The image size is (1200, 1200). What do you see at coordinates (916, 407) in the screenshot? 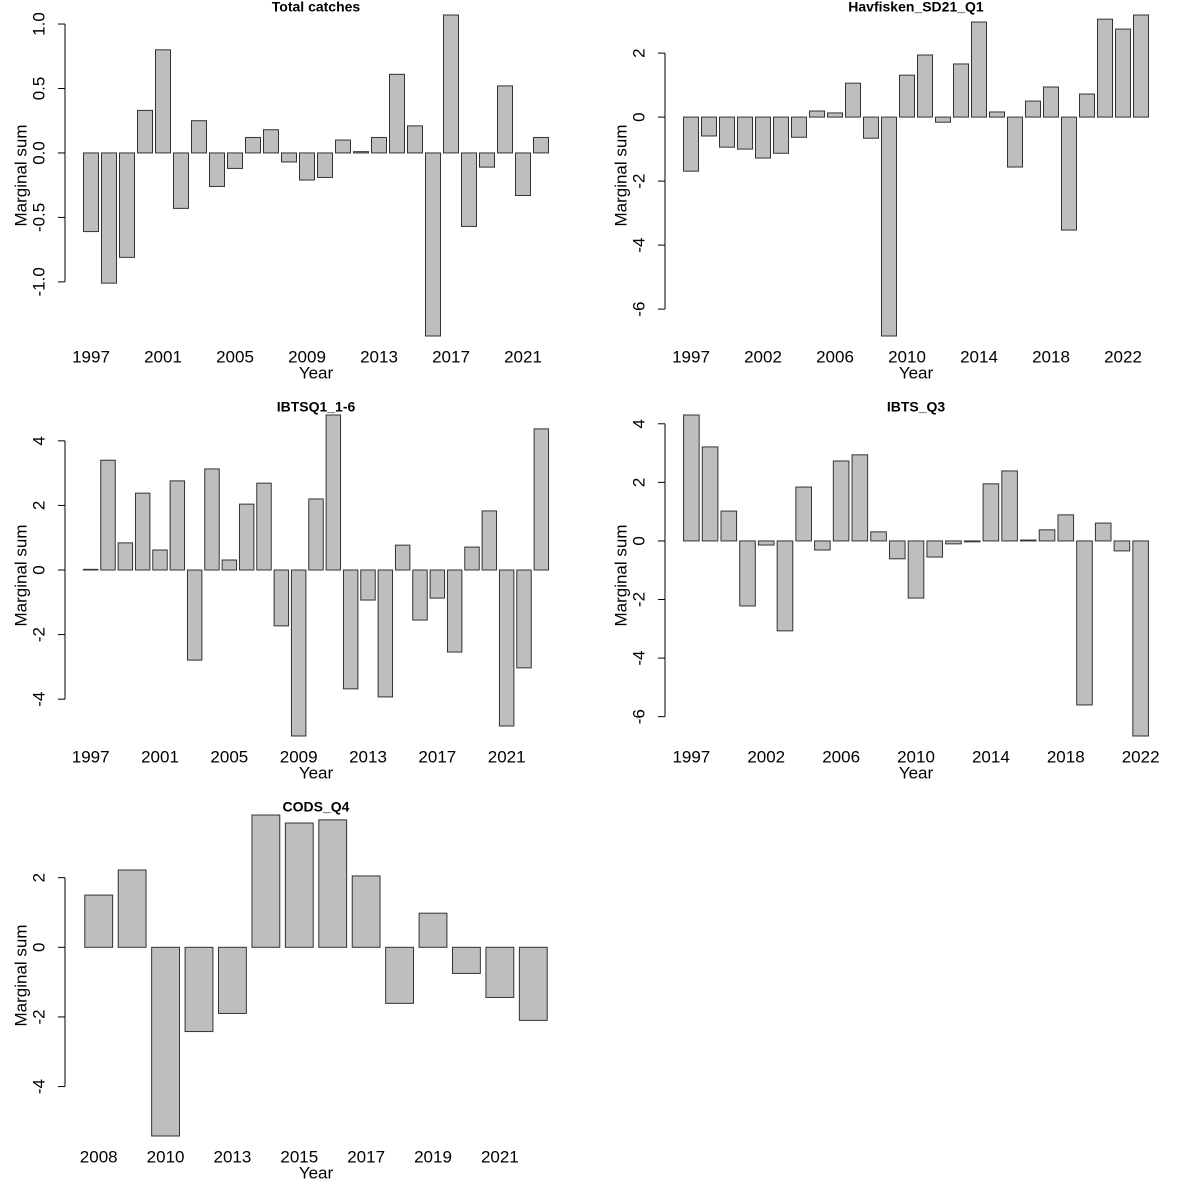
I see `panel-title: IBTS_Q3` at bounding box center [916, 407].